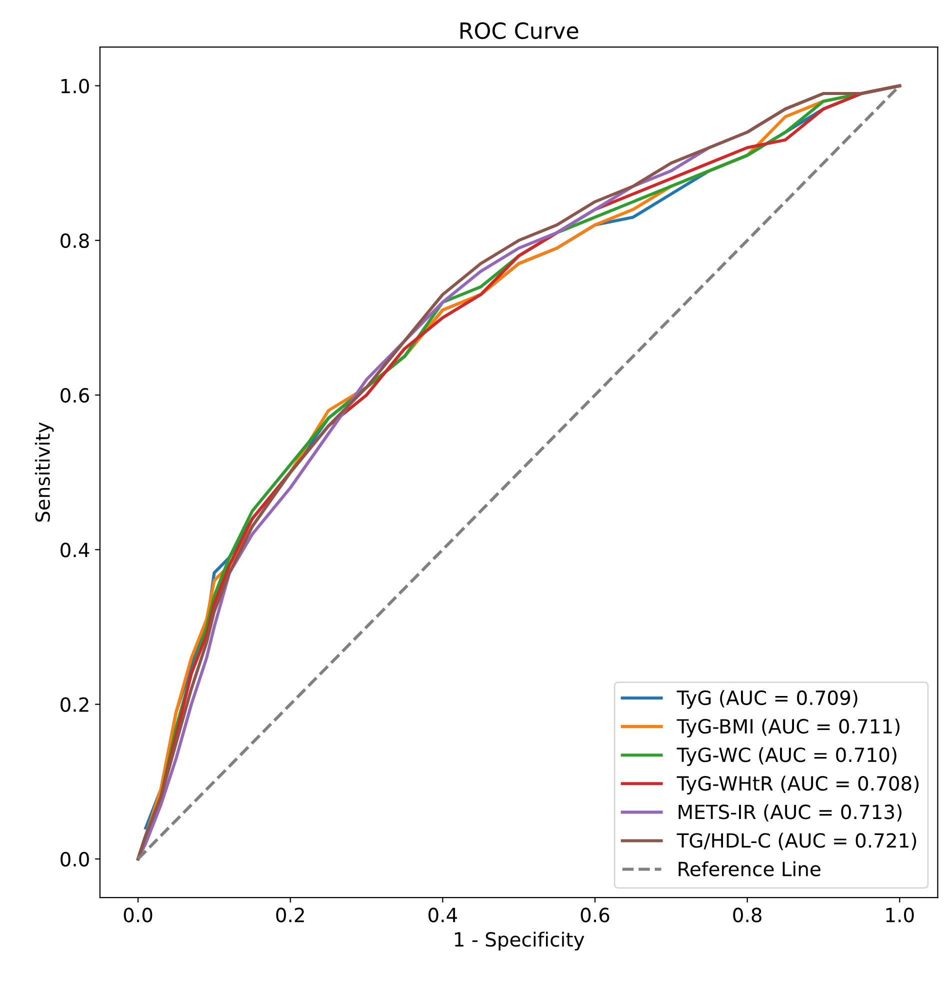 The image size is (952, 981). What do you see at coordinates (797, 785) in the screenshot?
I see `legend-label: TyG-WHtR (AUC = 0.708)` at bounding box center [797, 785].